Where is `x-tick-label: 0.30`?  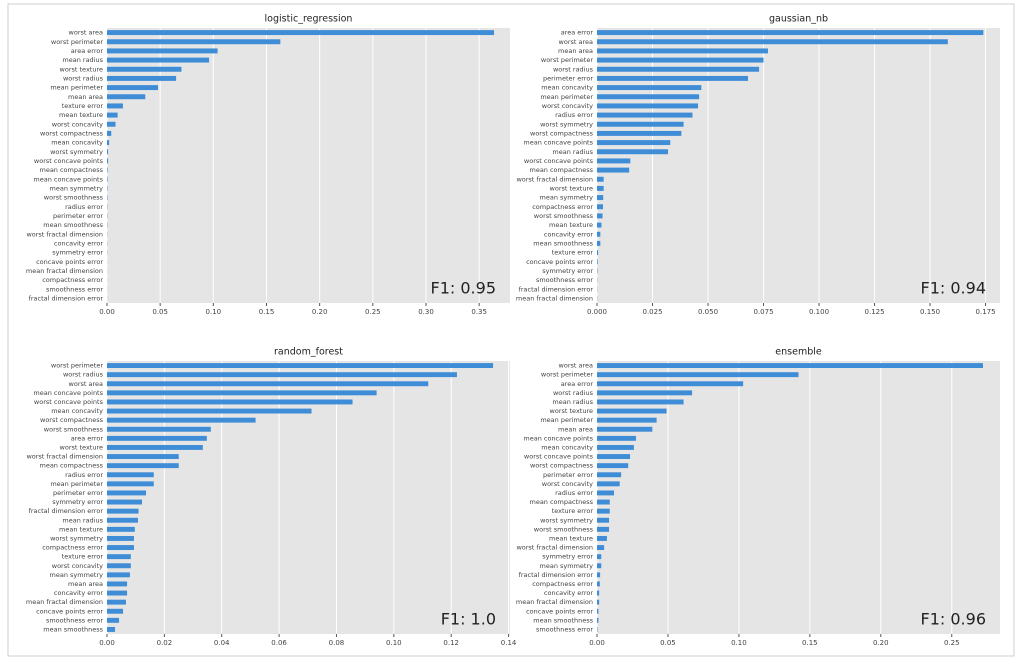
x-tick-label: 0.30 is located at coordinates (426, 312).